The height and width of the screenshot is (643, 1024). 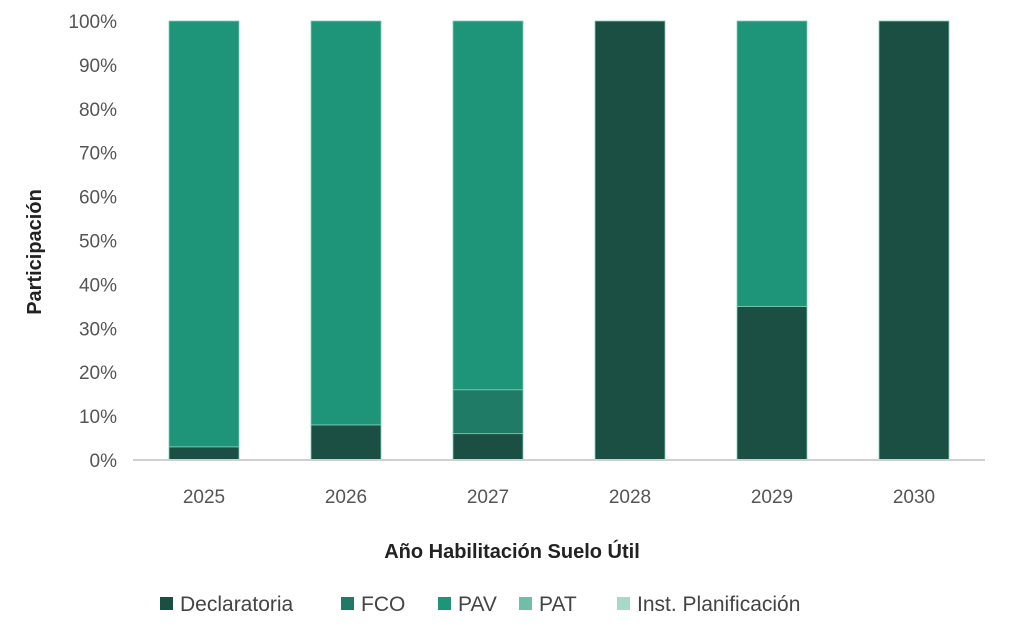 What do you see at coordinates (512, 551) in the screenshot?
I see `x-axis-label: Año Habilitación Suelo Útil` at bounding box center [512, 551].